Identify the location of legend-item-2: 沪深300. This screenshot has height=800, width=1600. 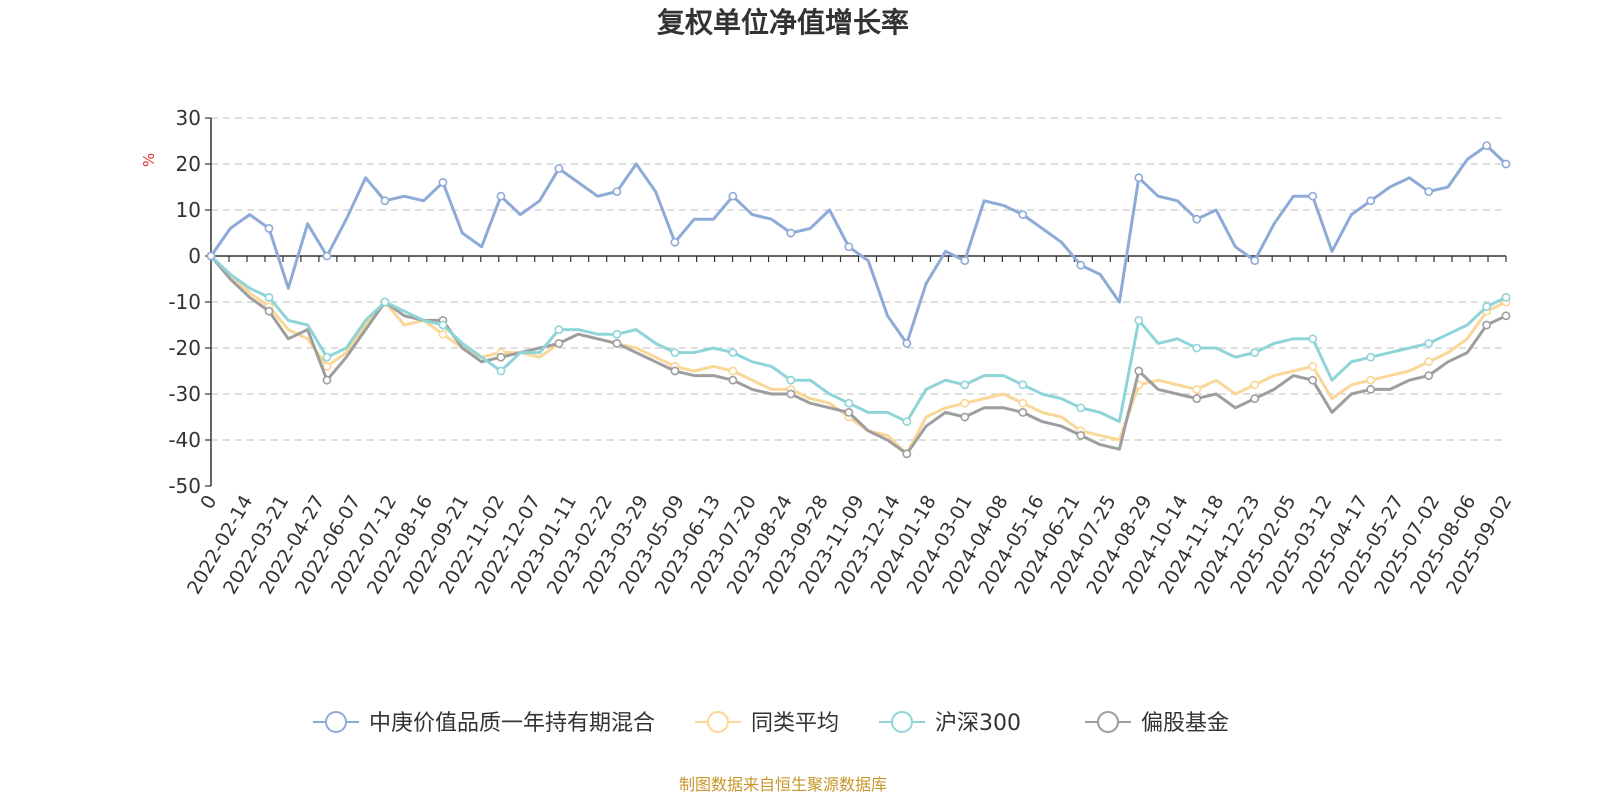
(950, 723).